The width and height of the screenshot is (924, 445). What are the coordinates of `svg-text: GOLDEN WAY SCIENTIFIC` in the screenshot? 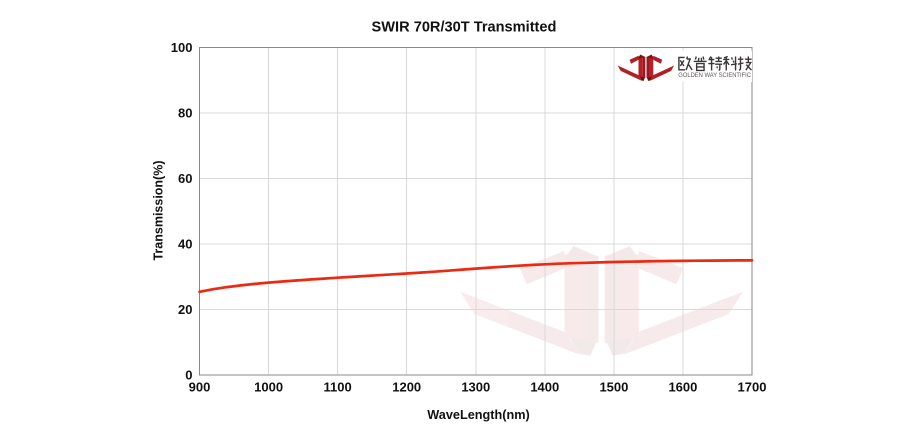 It's located at (714, 75).